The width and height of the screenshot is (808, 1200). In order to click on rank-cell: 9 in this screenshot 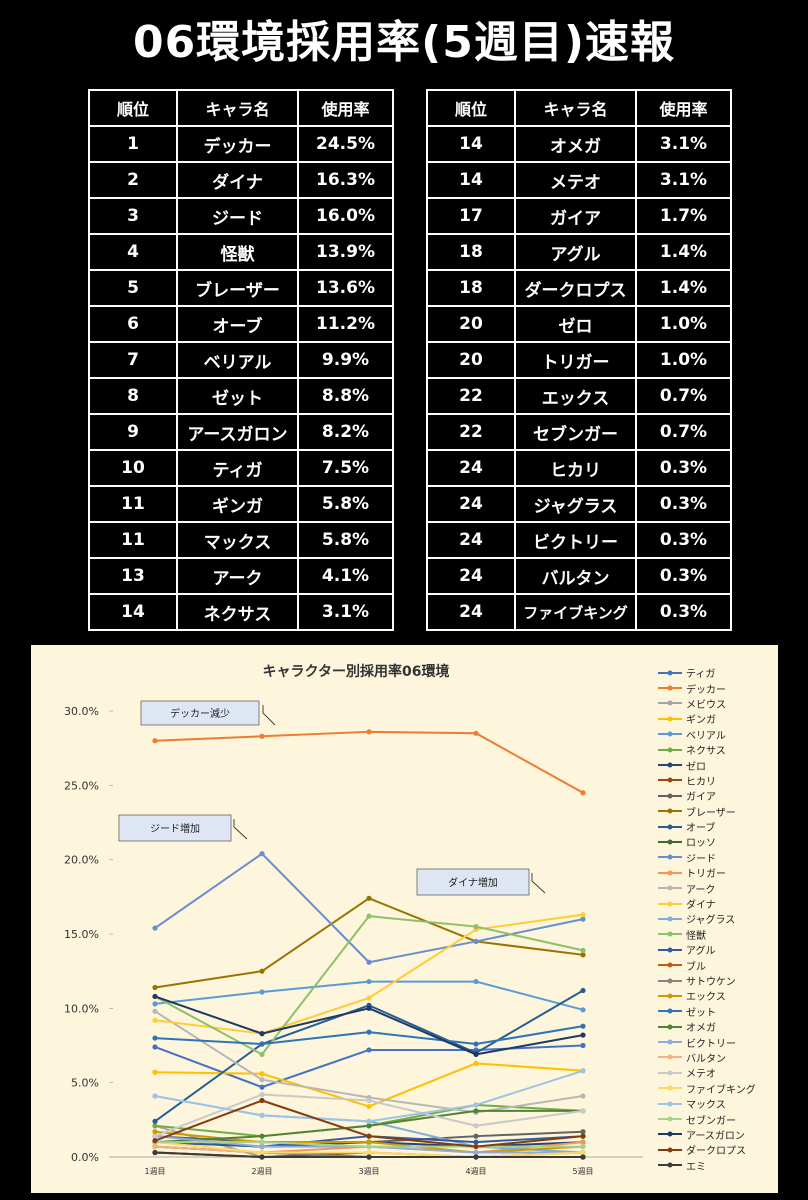, I will do `click(133, 432)`.